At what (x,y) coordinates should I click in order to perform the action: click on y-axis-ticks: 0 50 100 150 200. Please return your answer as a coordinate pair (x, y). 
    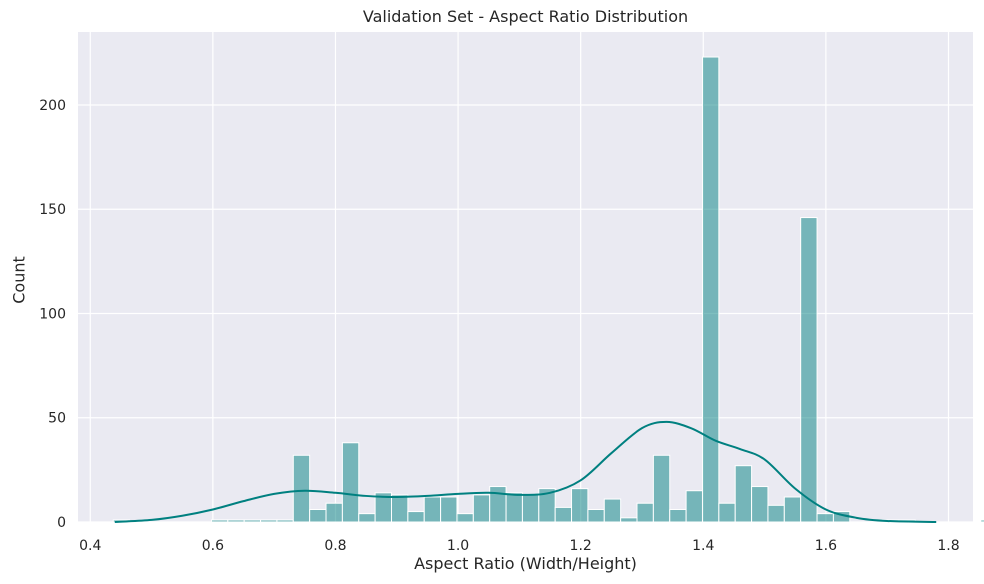
    Looking at the image, I should click on (52, 314).